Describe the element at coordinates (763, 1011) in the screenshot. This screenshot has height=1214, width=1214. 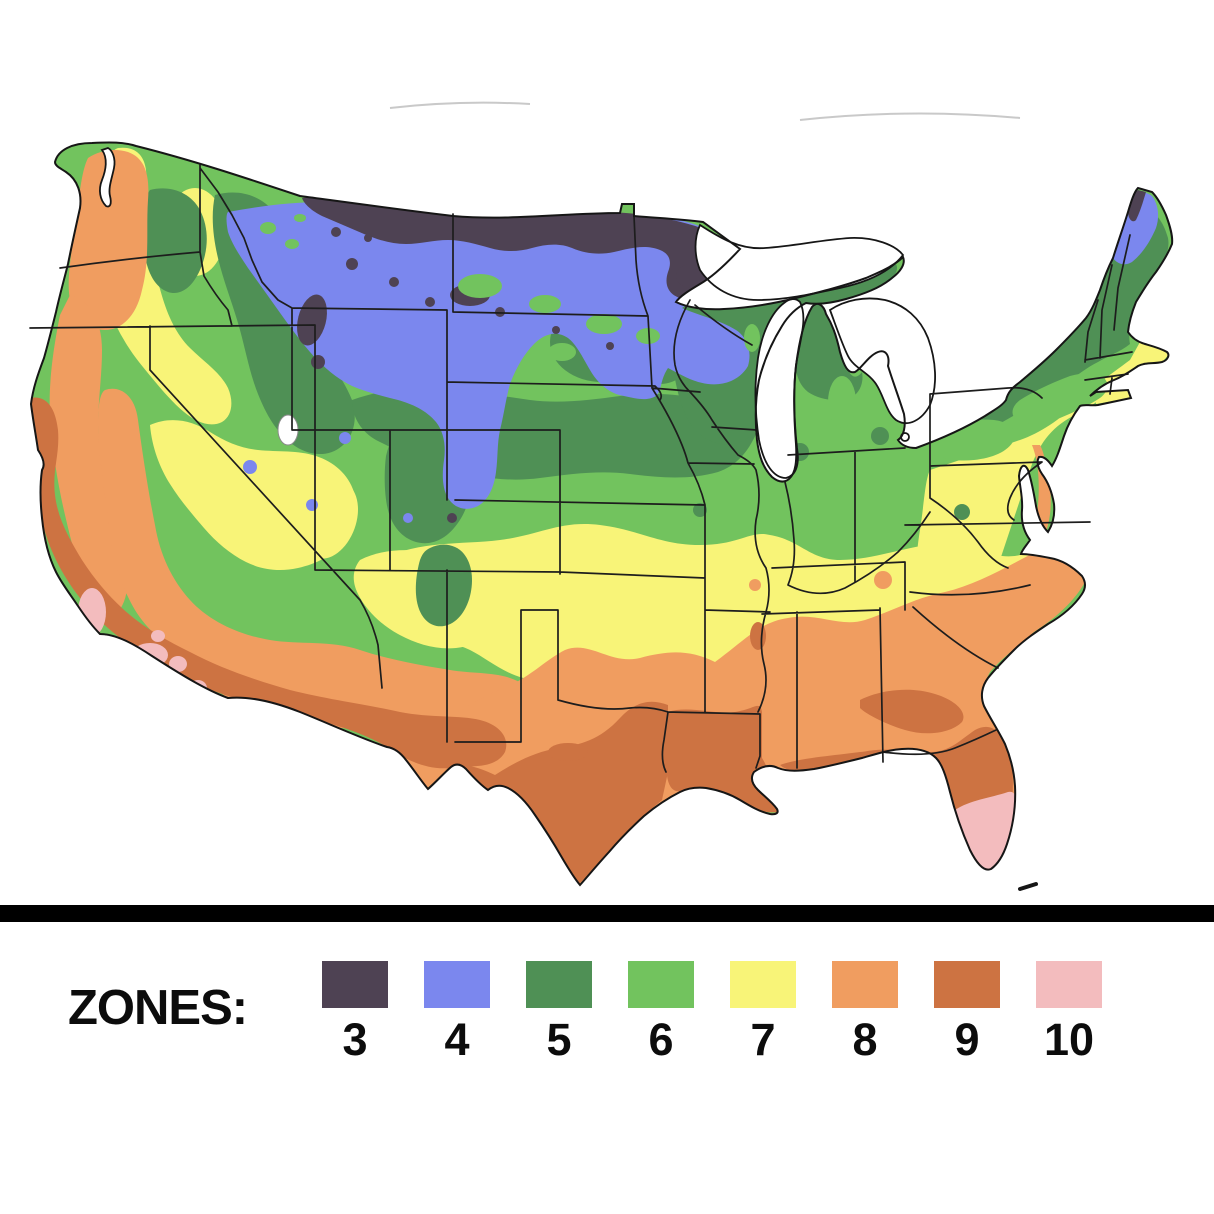
I see `legend-item-zone-7: 7` at that location.